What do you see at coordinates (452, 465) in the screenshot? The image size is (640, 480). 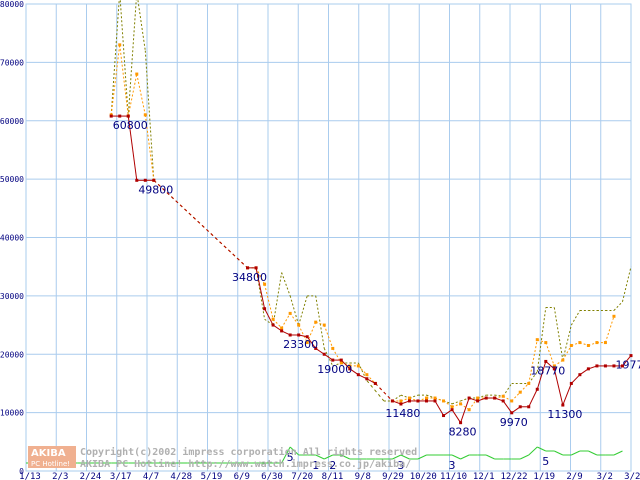 I see `count-label: 3` at bounding box center [452, 465].